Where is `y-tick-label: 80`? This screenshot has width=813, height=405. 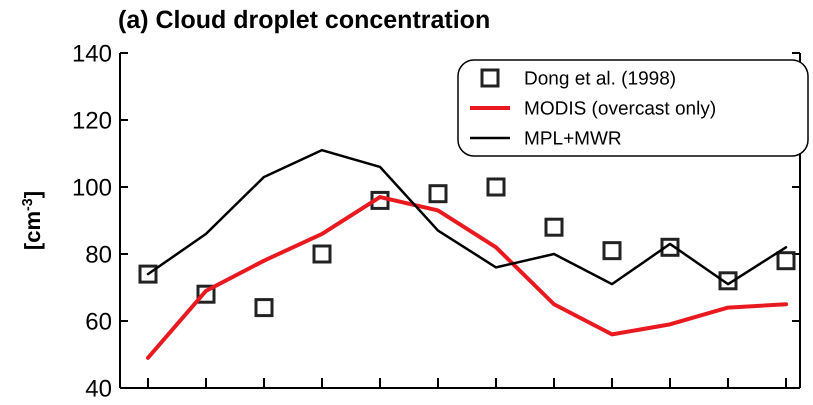
y-tick-label: 80 is located at coordinates (98, 254).